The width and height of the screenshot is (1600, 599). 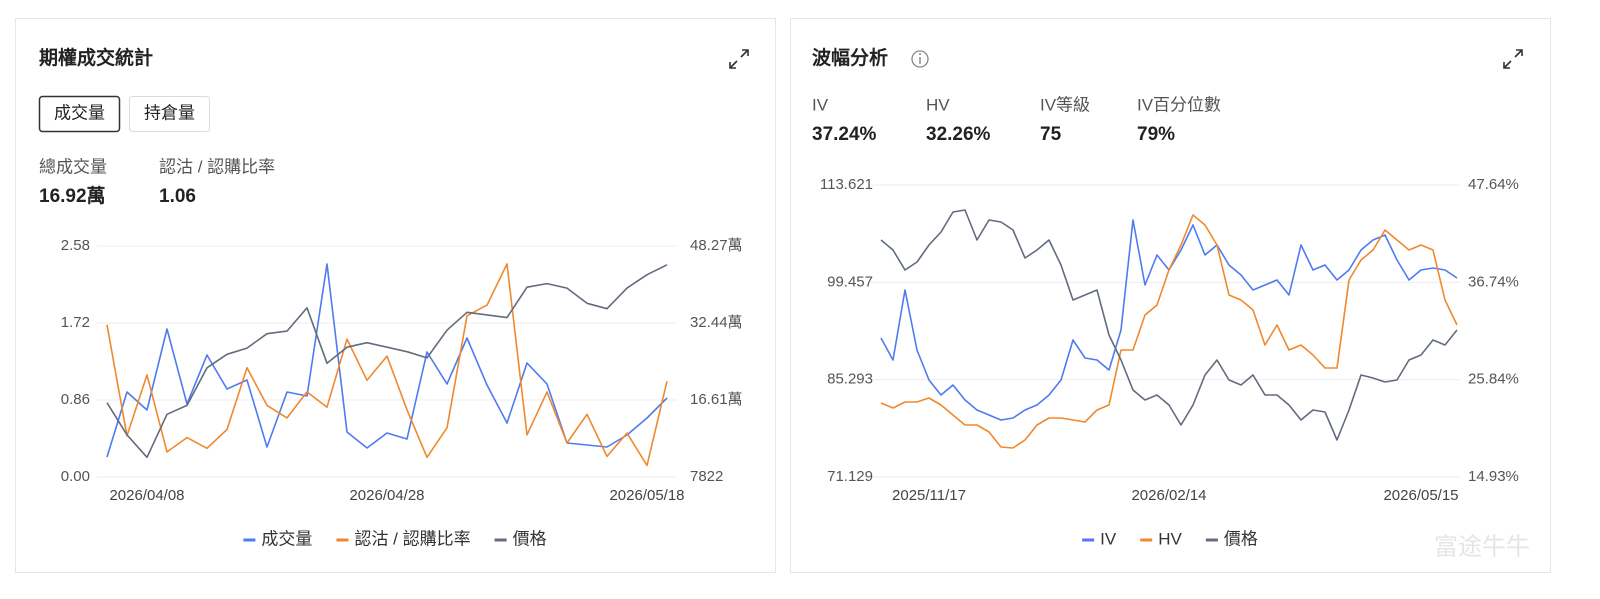 What do you see at coordinates (1051, 134) in the screenshot?
I see `stat-value: 75` at bounding box center [1051, 134].